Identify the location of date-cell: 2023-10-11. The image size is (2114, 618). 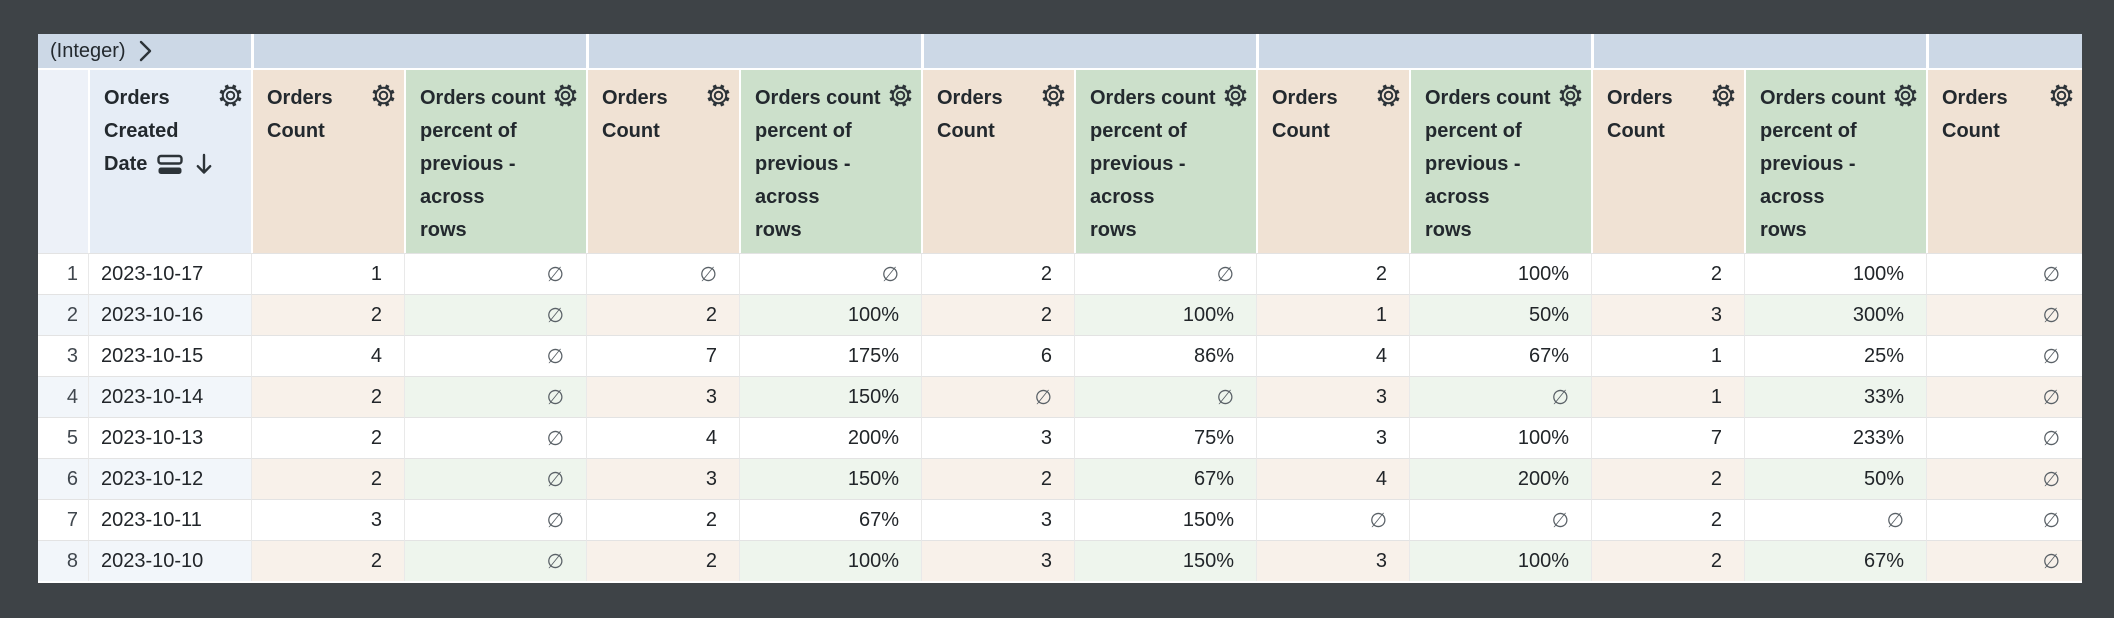
(169, 519).